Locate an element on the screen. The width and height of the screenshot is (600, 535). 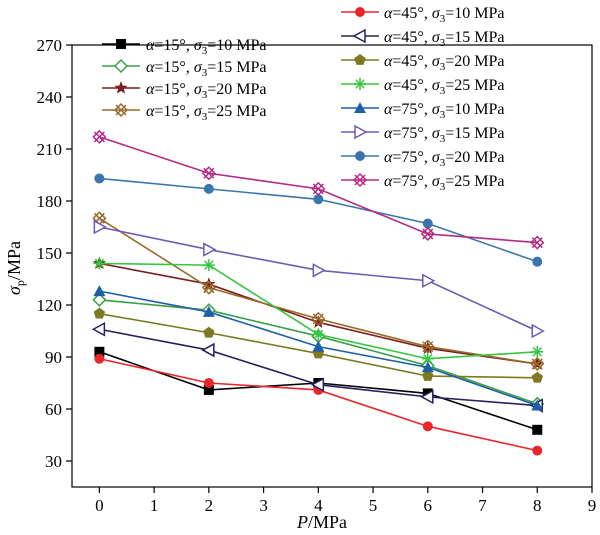
x-axis: 0 1 2 3 4 5 6 7 8 9 is located at coordinates (345, 501).